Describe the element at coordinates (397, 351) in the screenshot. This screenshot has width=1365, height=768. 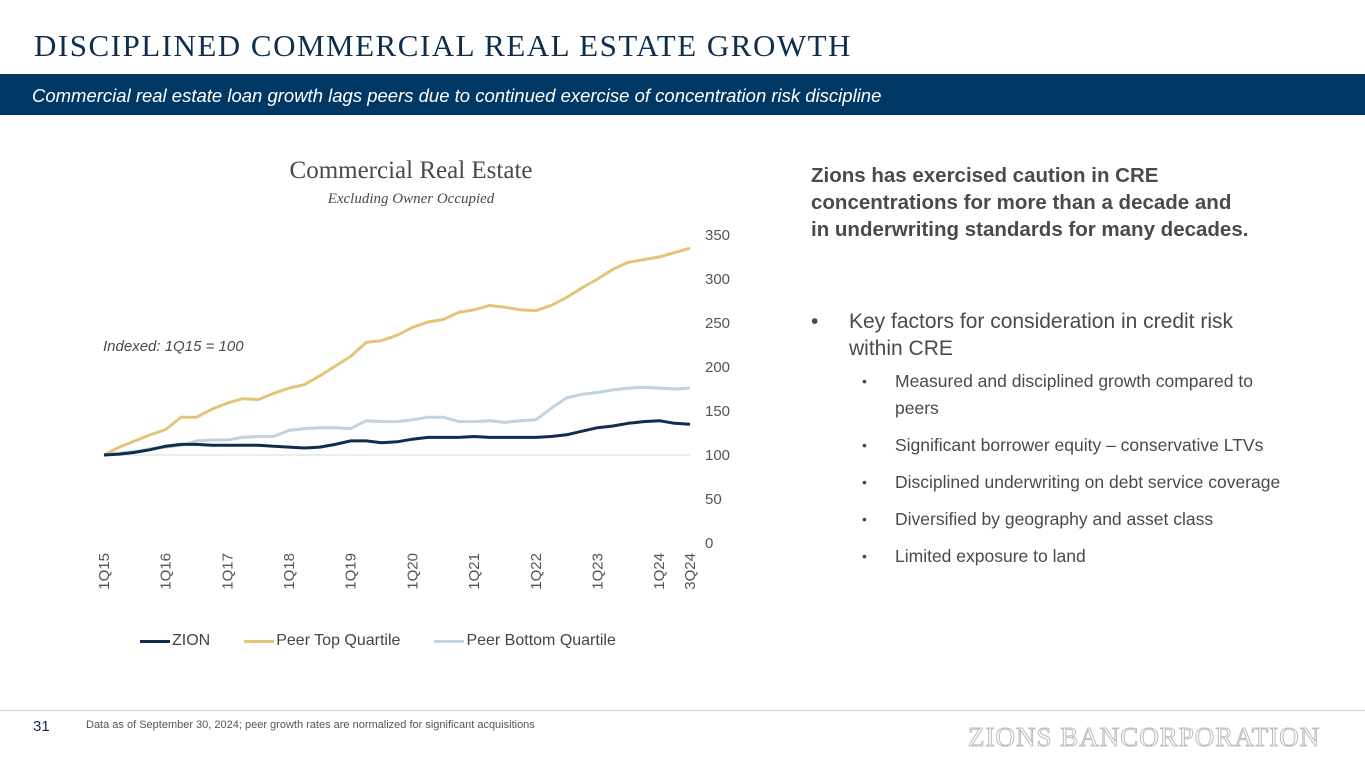
I see `series-line-peer-top-quartile` at that location.